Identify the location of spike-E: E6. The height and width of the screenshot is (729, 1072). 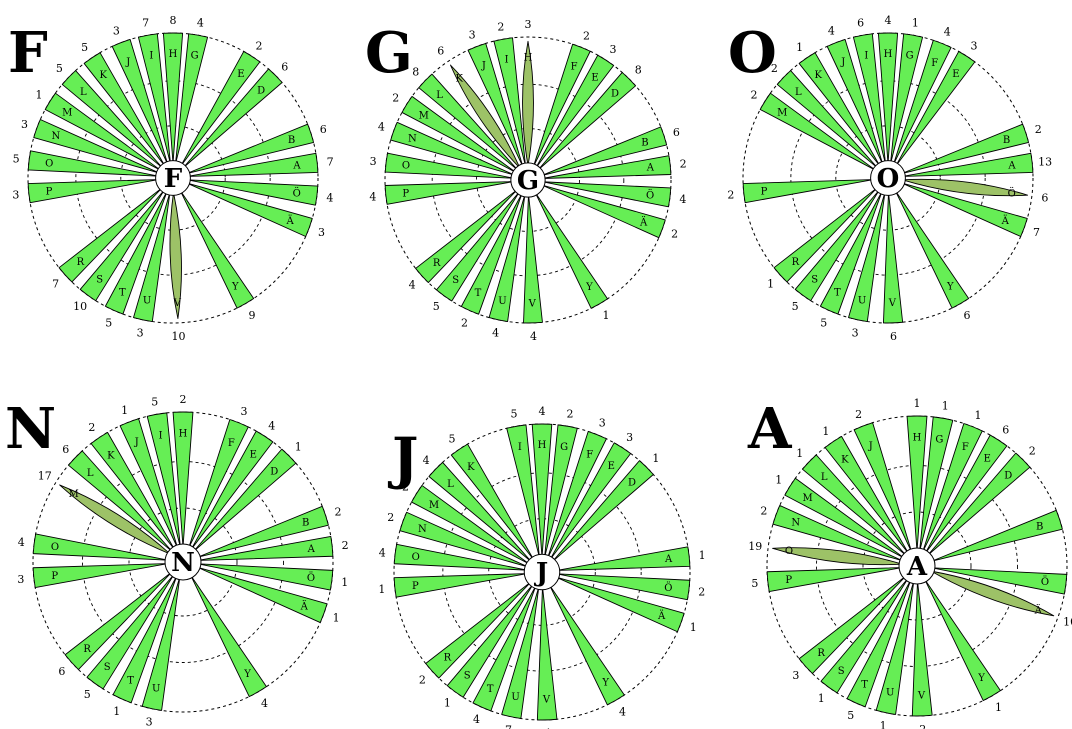
(966, 488).